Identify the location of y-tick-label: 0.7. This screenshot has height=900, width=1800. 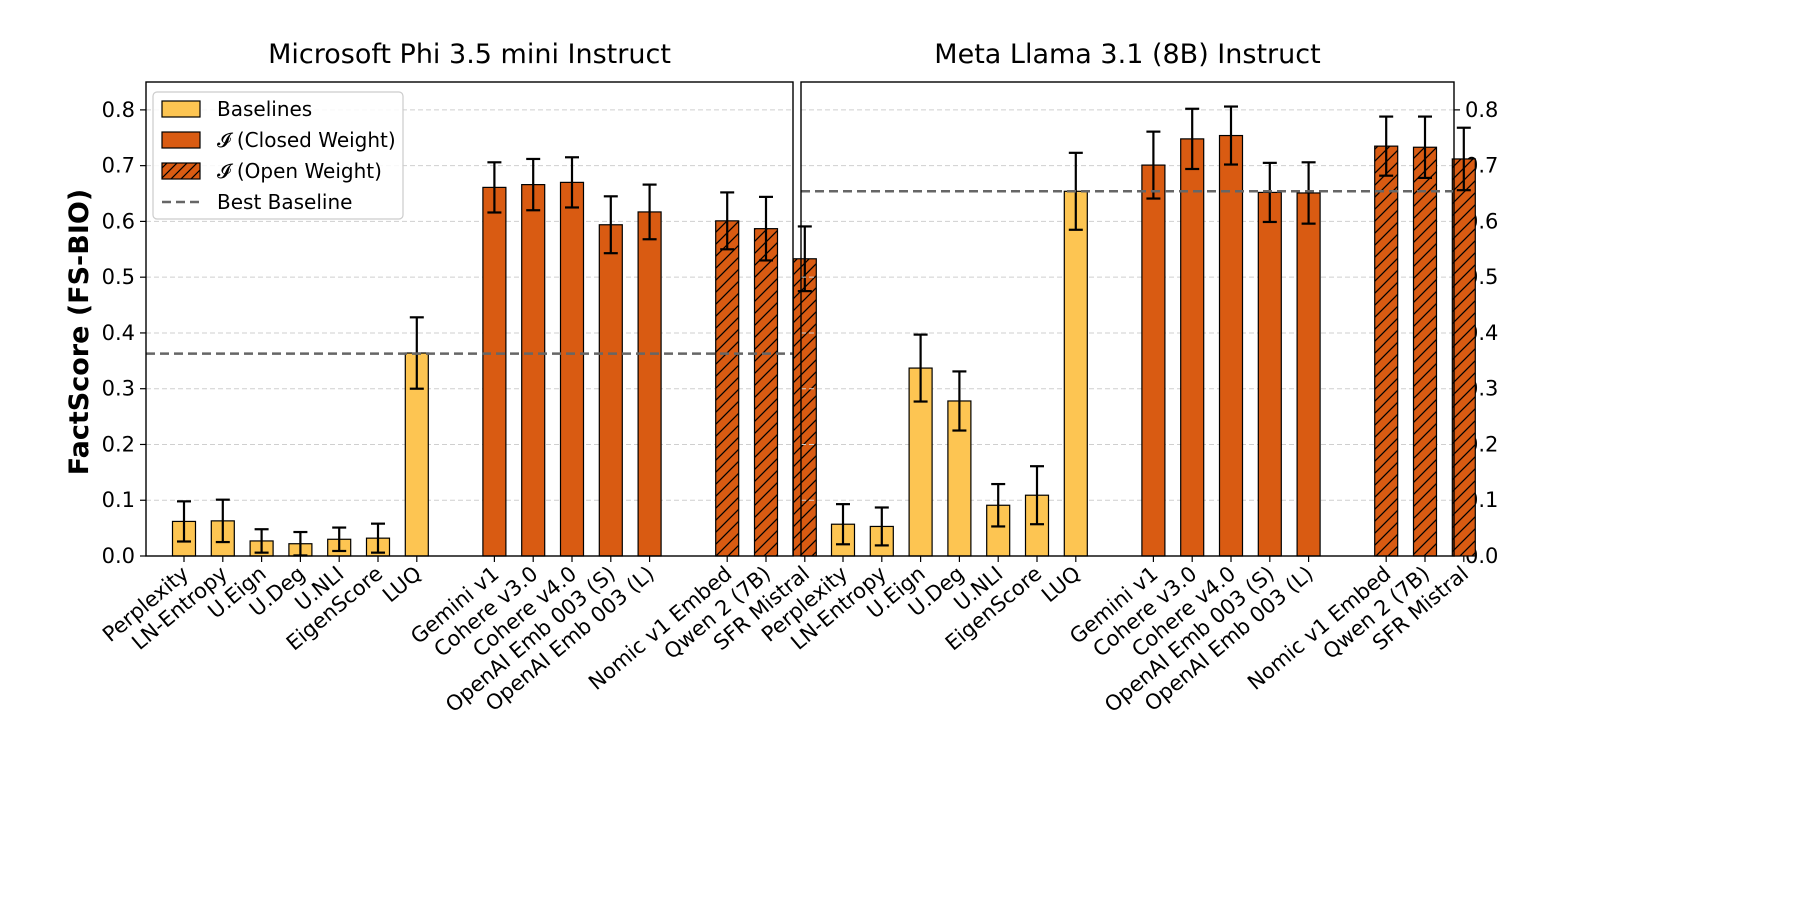
(118, 166).